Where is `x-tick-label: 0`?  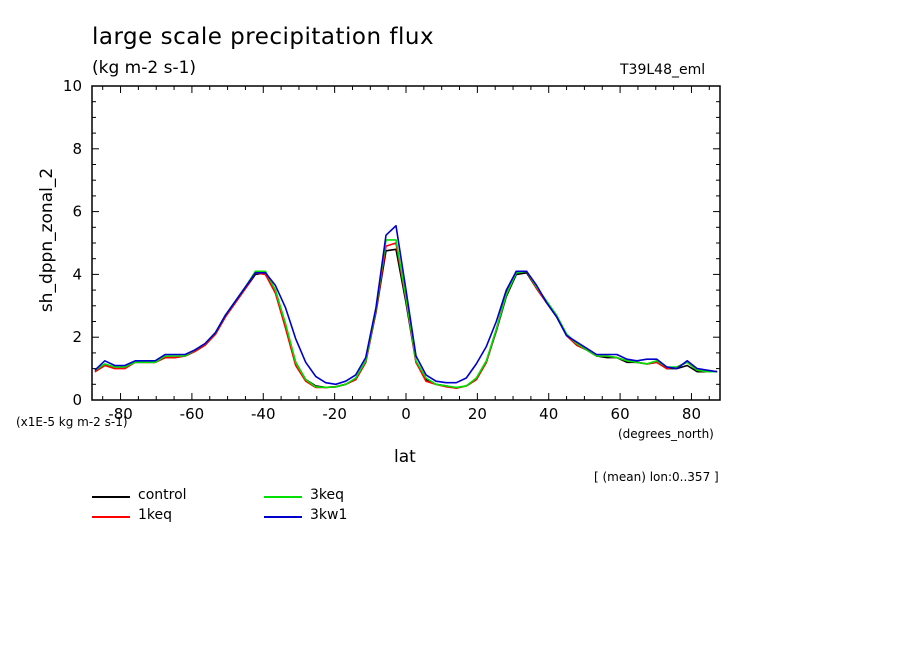
x-tick-label: 0 is located at coordinates (406, 414).